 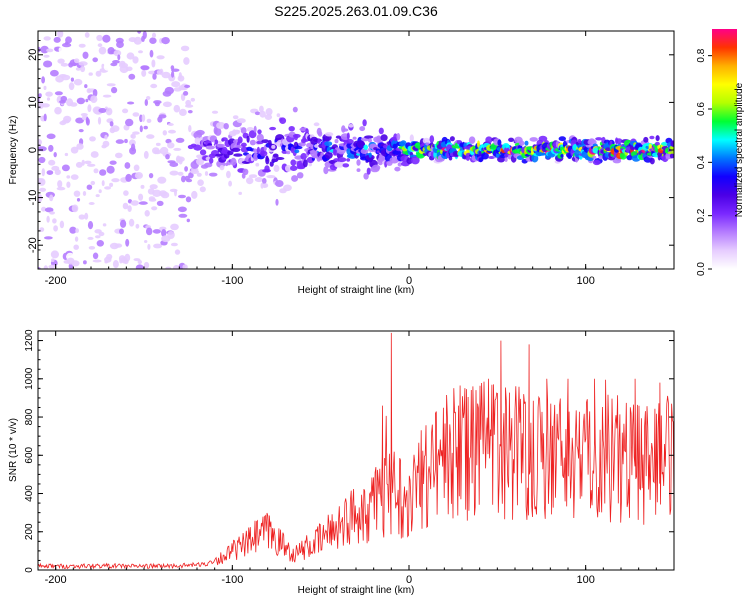 What do you see at coordinates (409, 281) in the screenshot?
I see `spectrogram-x-tick-label: 0` at bounding box center [409, 281].